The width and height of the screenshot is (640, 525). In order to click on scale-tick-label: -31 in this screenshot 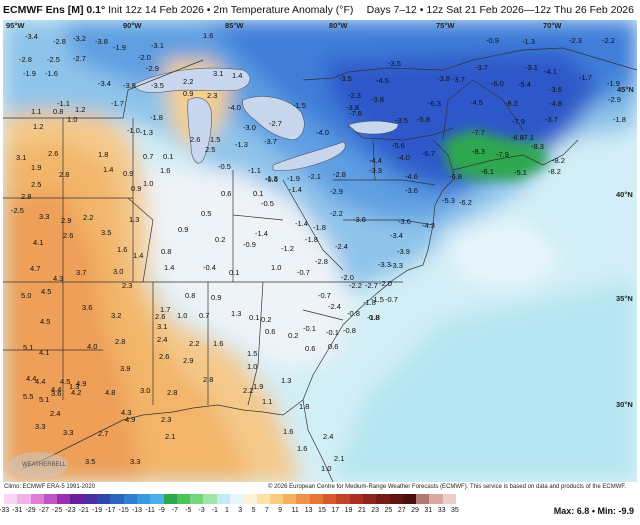, I will do `click(17, 510)`.